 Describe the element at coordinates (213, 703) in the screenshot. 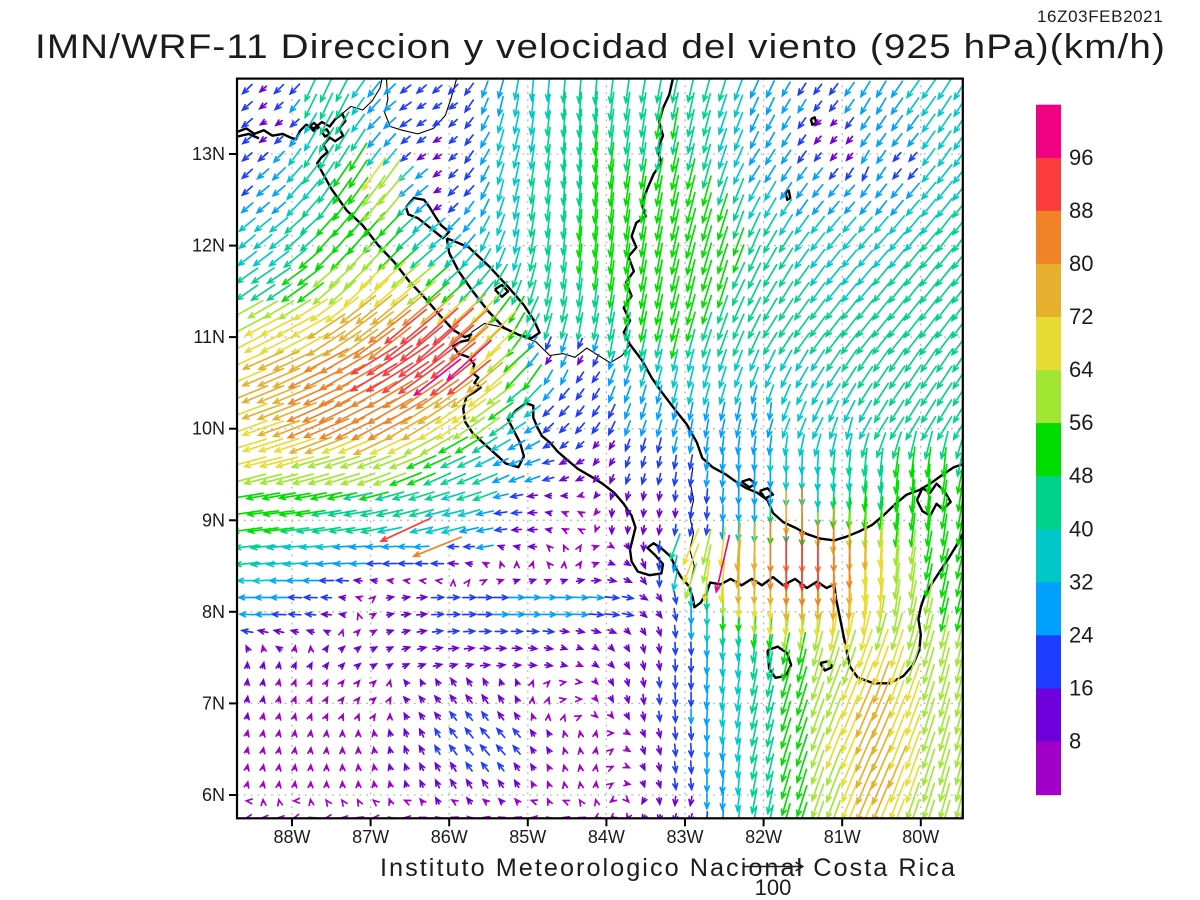

I see `svg-text: 7N` at that location.